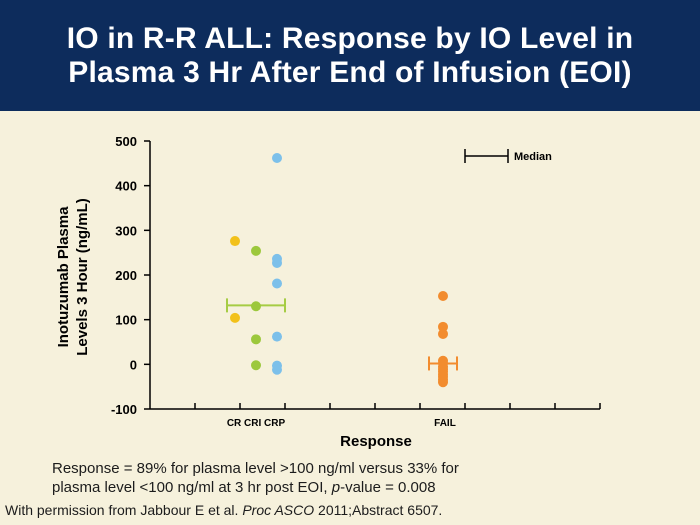 Image resolution: width=700 pixels, height=525 pixels. I want to click on caption-p-italic: p, so click(336, 487).